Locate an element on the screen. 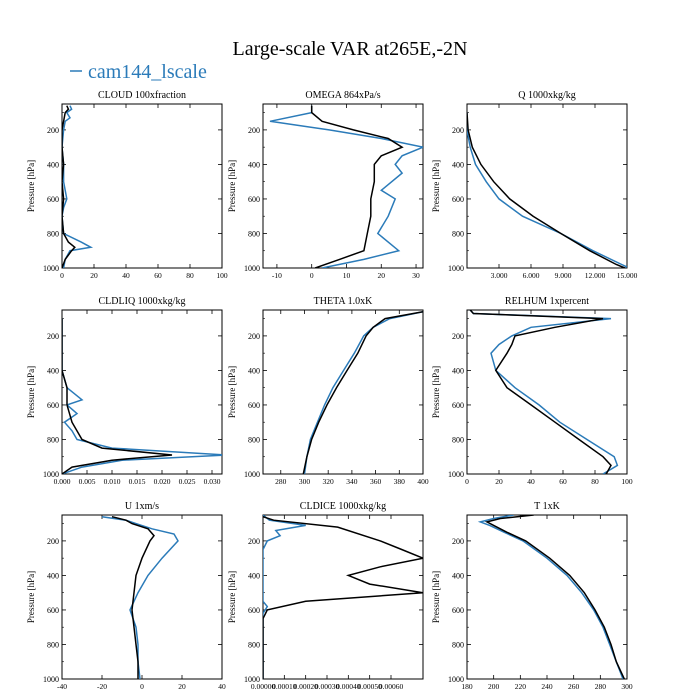 The image size is (700, 700). x-tick-label: 360 is located at coordinates (376, 481).